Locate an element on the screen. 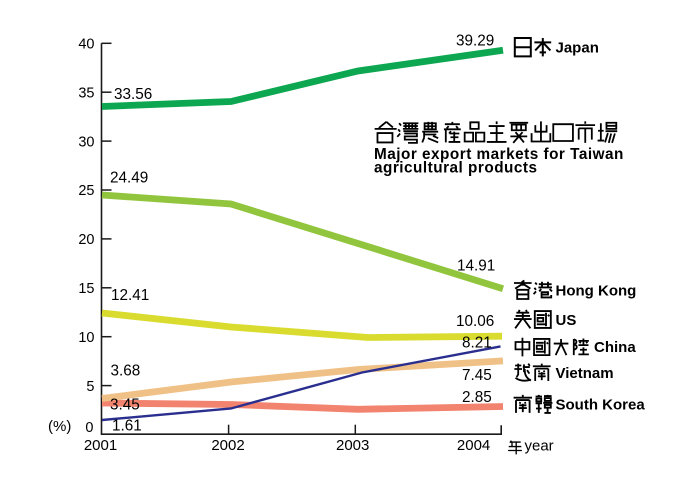 Image resolution: width=700 pixels, height=480 pixels. svg-text: 2003 is located at coordinates (352, 445).